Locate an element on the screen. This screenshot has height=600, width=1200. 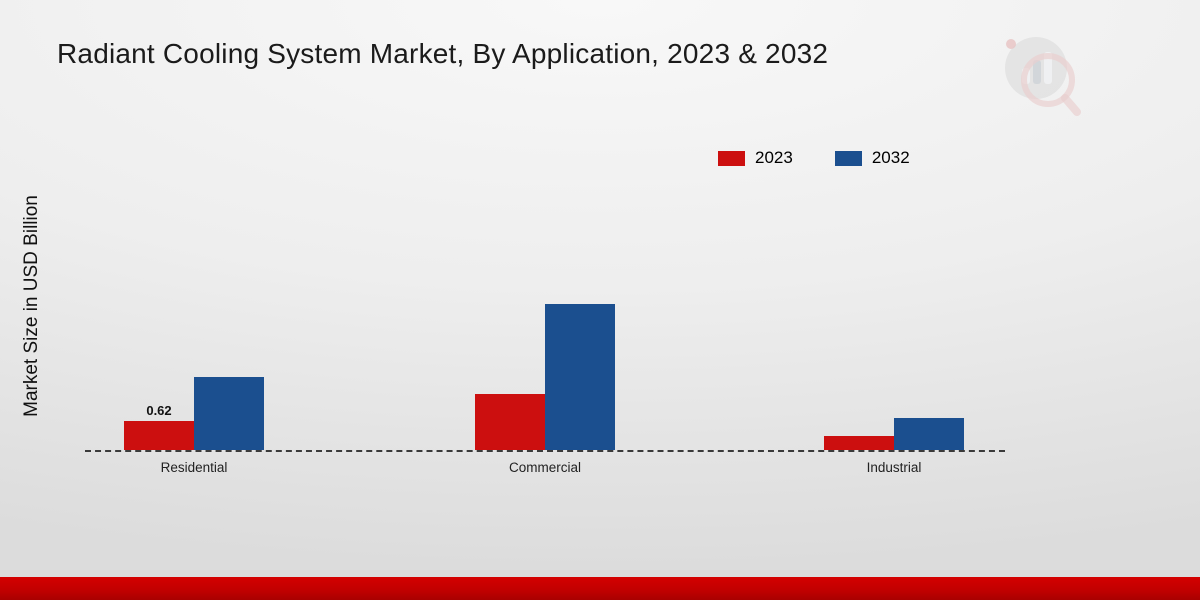
legend-item-2032: 2032 is located at coordinates (872, 158).